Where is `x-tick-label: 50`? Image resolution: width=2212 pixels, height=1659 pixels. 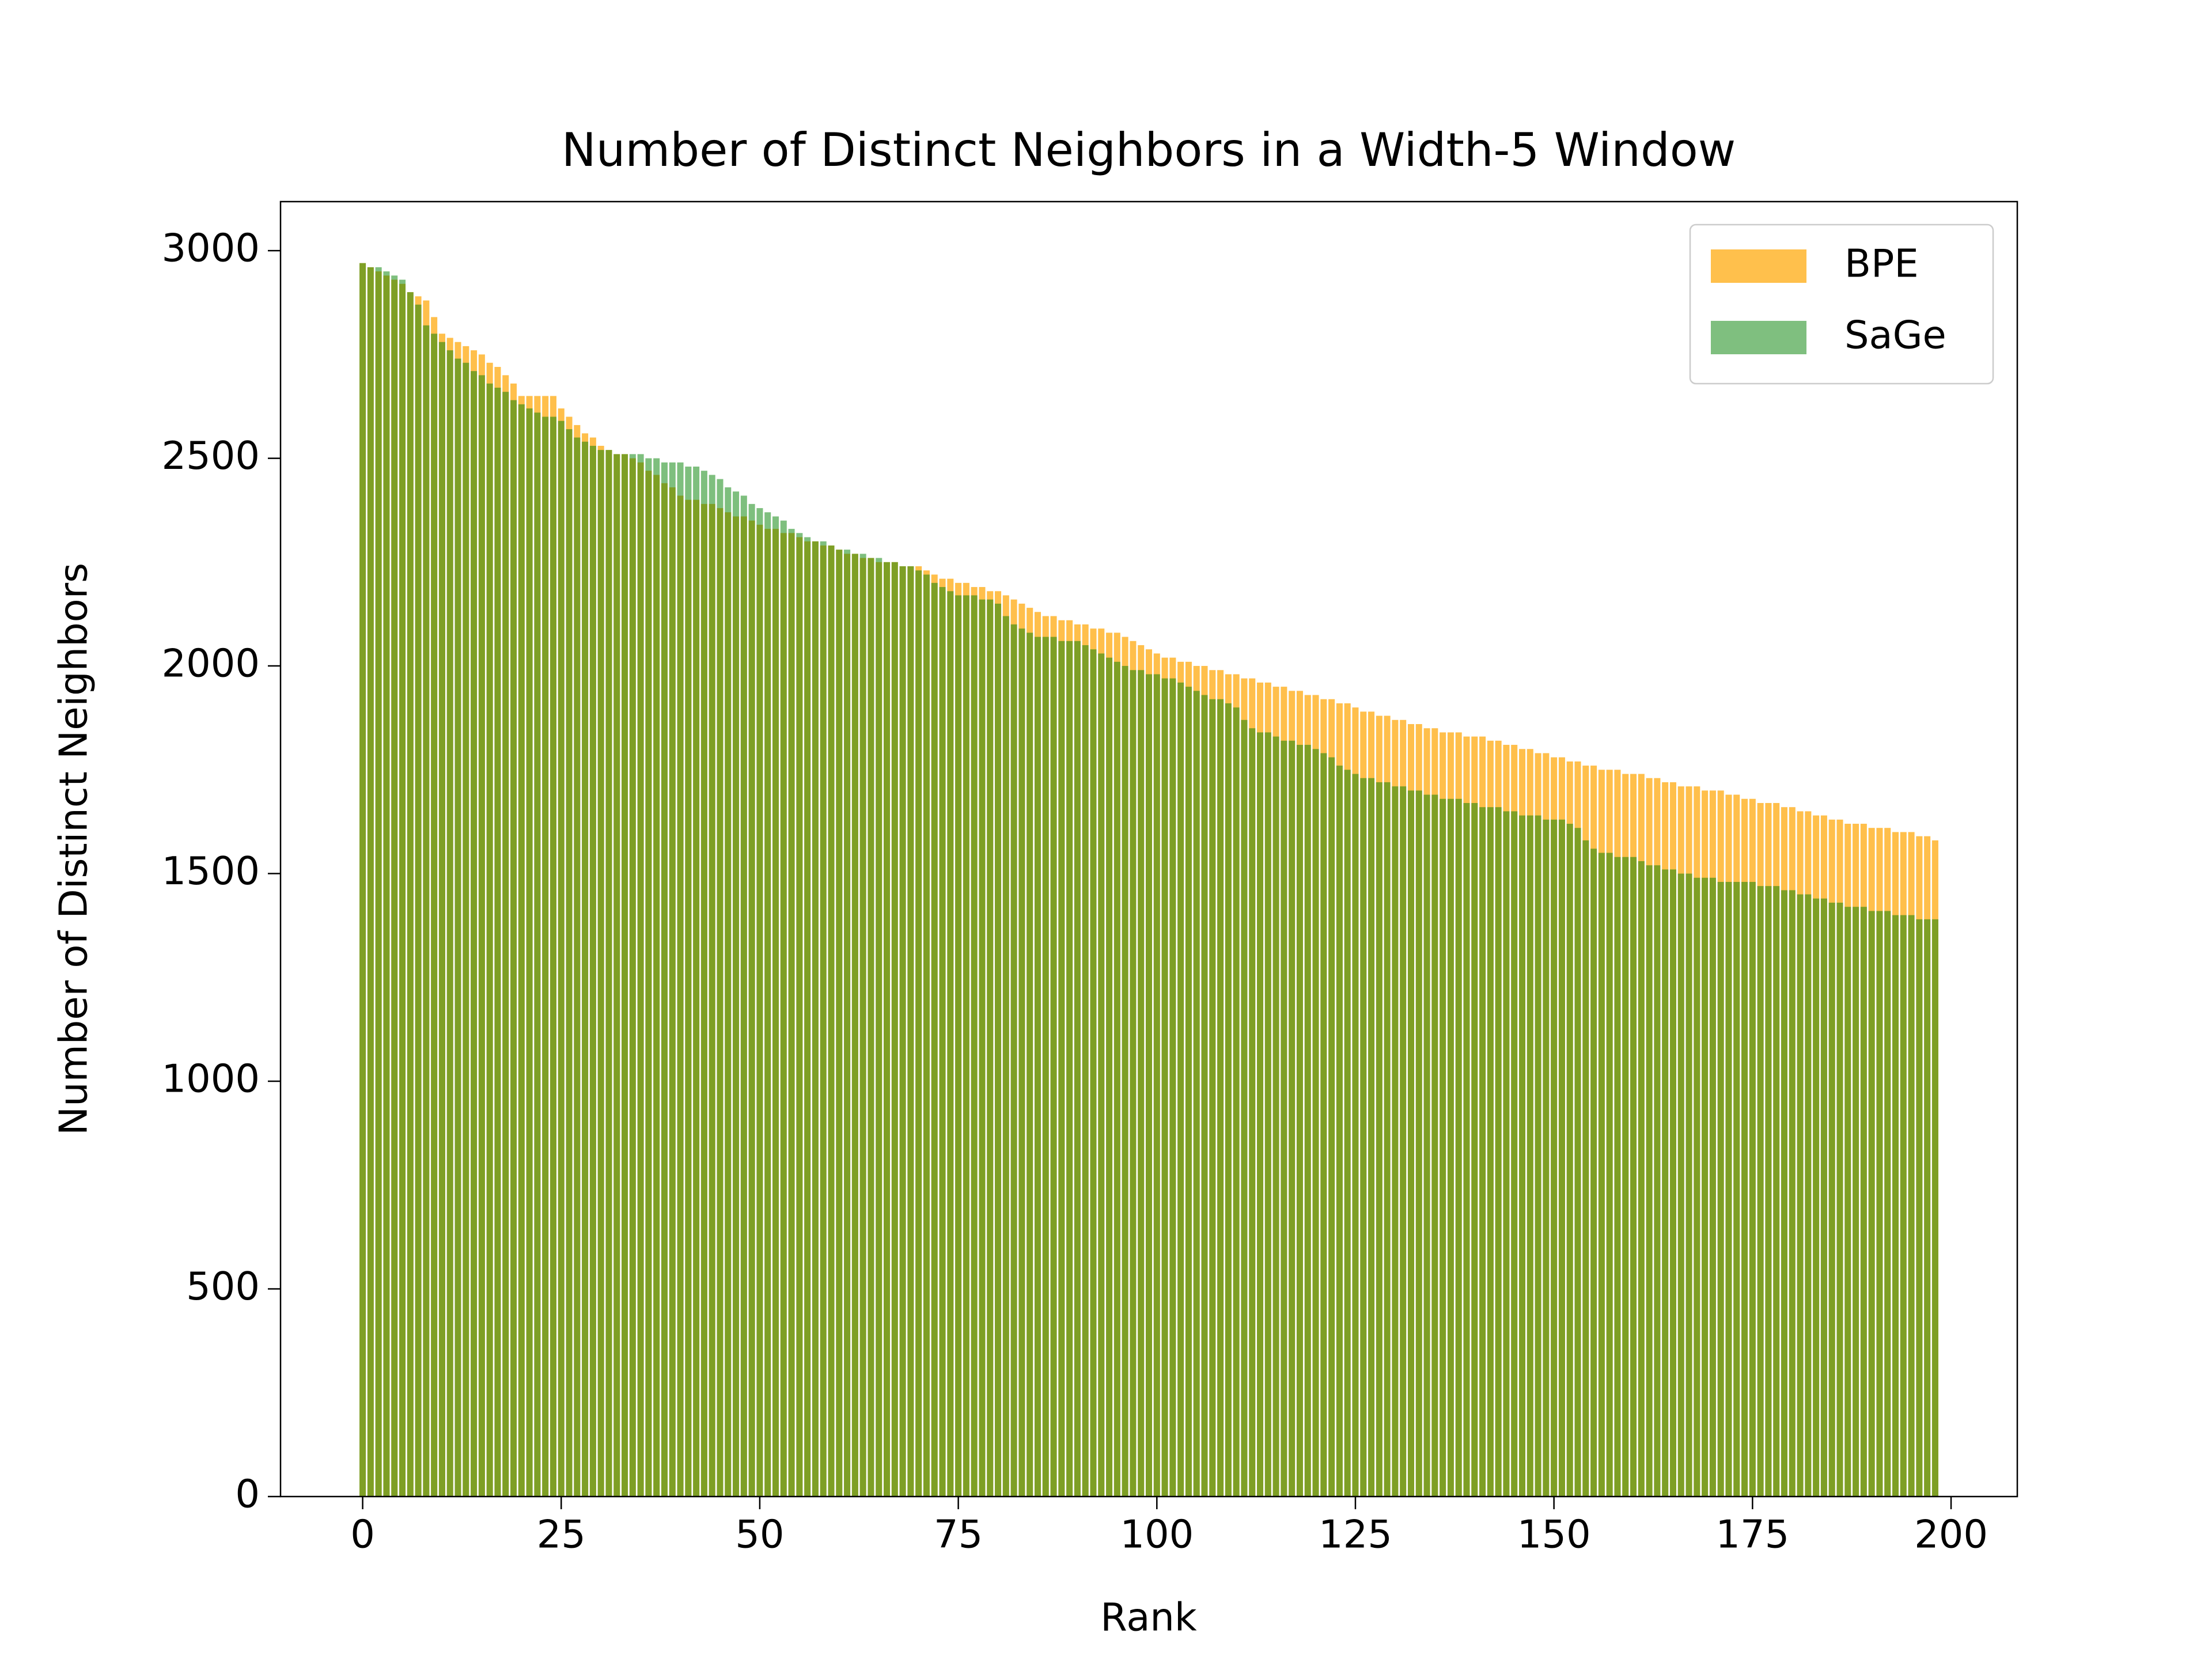 x-tick-label: 50 is located at coordinates (759, 1534).